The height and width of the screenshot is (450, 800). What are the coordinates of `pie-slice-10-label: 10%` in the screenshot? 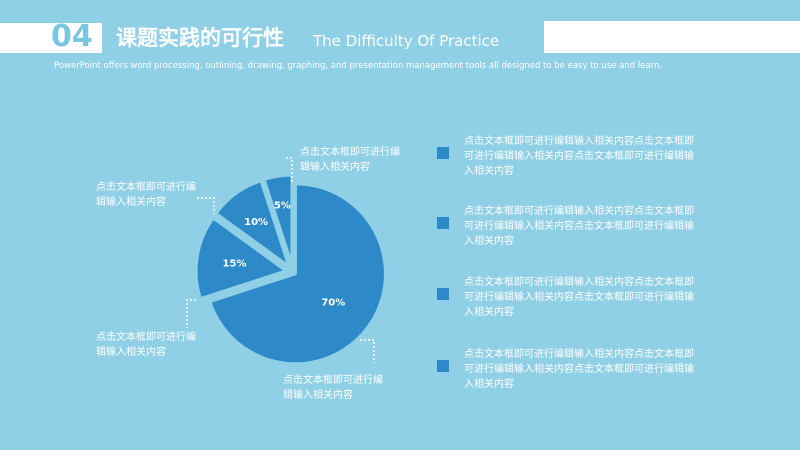 It's located at (256, 222).